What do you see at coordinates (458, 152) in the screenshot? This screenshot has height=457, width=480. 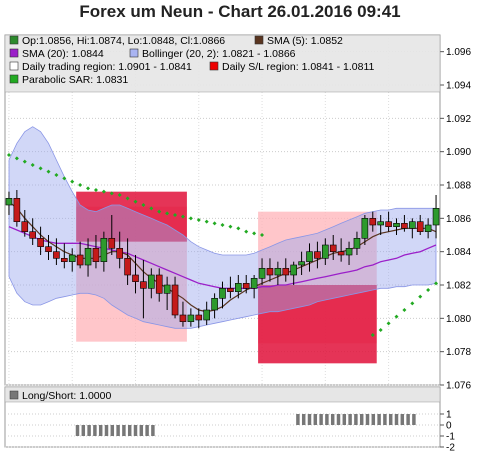 I see `y-tick-label: 1.090` at bounding box center [458, 152].